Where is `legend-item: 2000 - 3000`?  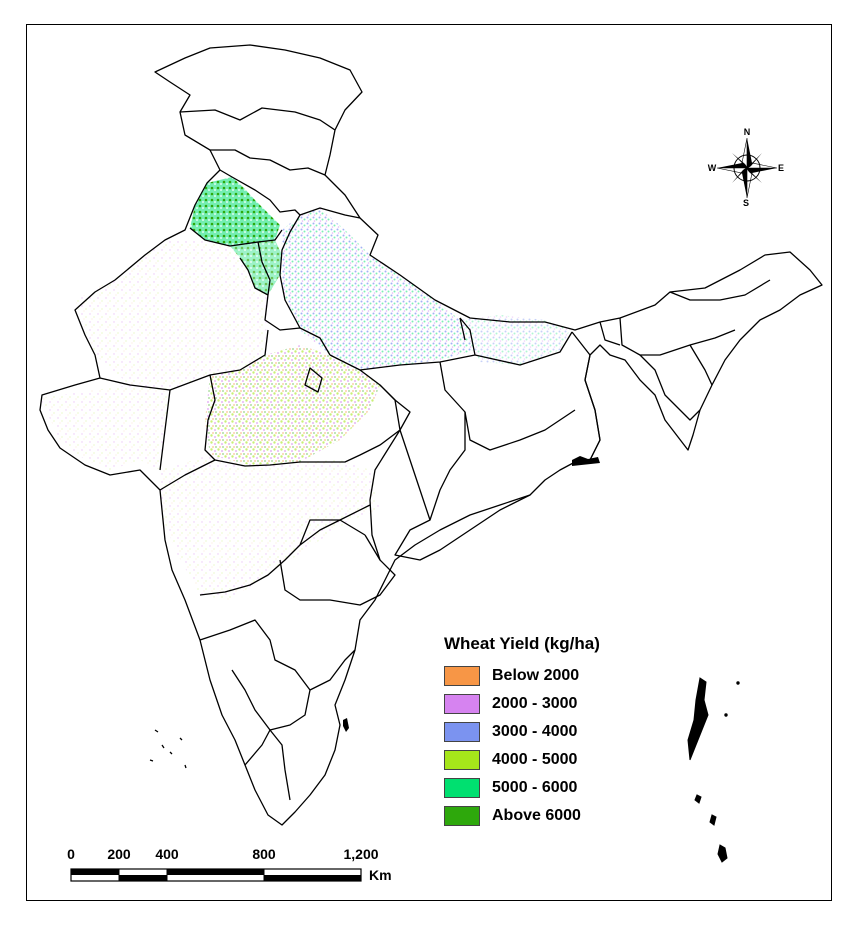
legend-item: 2000 - 3000 is located at coordinates (522, 704).